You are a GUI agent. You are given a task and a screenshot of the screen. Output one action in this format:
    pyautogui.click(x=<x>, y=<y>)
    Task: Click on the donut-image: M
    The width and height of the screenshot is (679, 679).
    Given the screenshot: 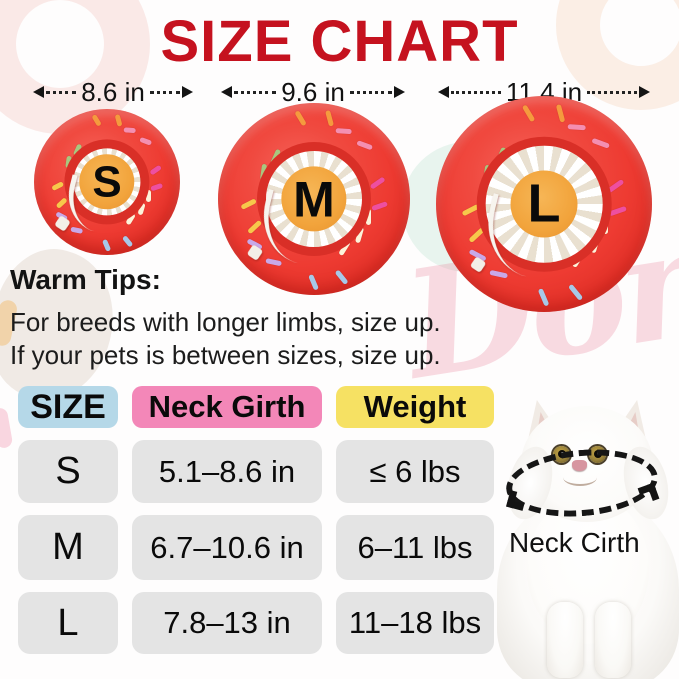 What is the action you would take?
    pyautogui.click(x=314, y=199)
    